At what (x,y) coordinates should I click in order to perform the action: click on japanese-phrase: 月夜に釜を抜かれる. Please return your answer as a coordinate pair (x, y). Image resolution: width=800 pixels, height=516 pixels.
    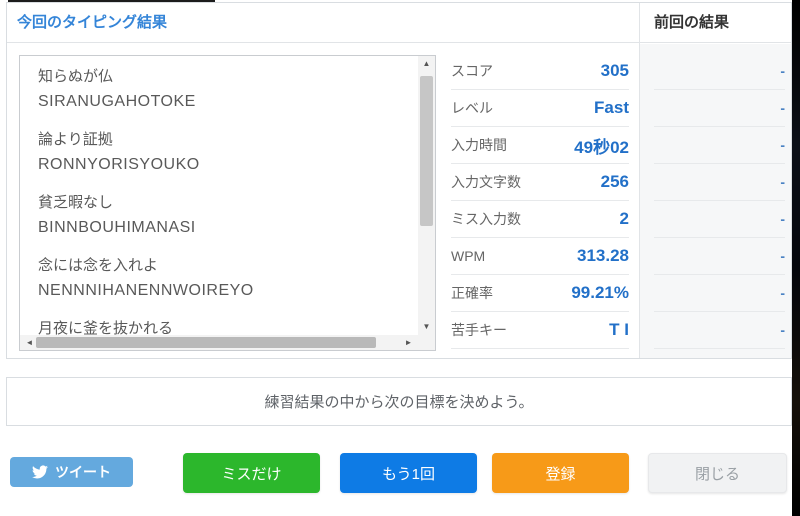
    Looking at the image, I should click on (106, 328).